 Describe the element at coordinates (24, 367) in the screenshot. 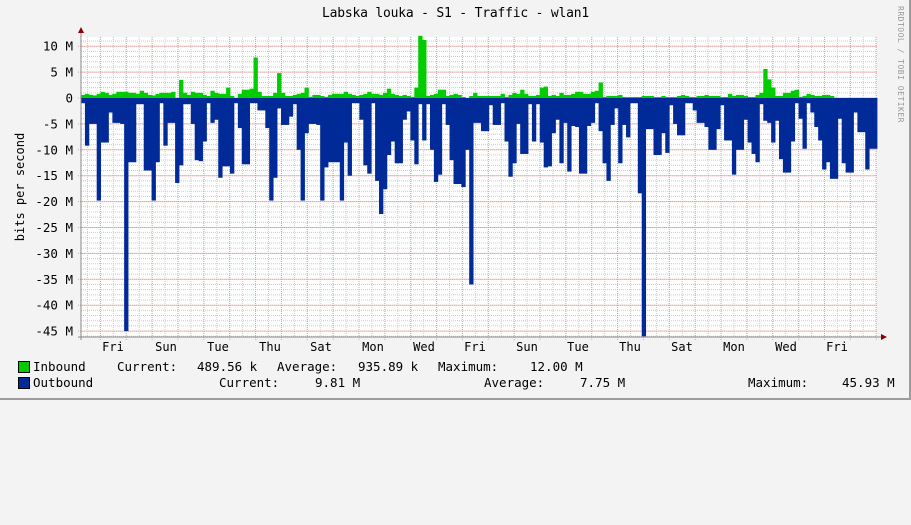

I see `inbound-swatch-icon` at that location.